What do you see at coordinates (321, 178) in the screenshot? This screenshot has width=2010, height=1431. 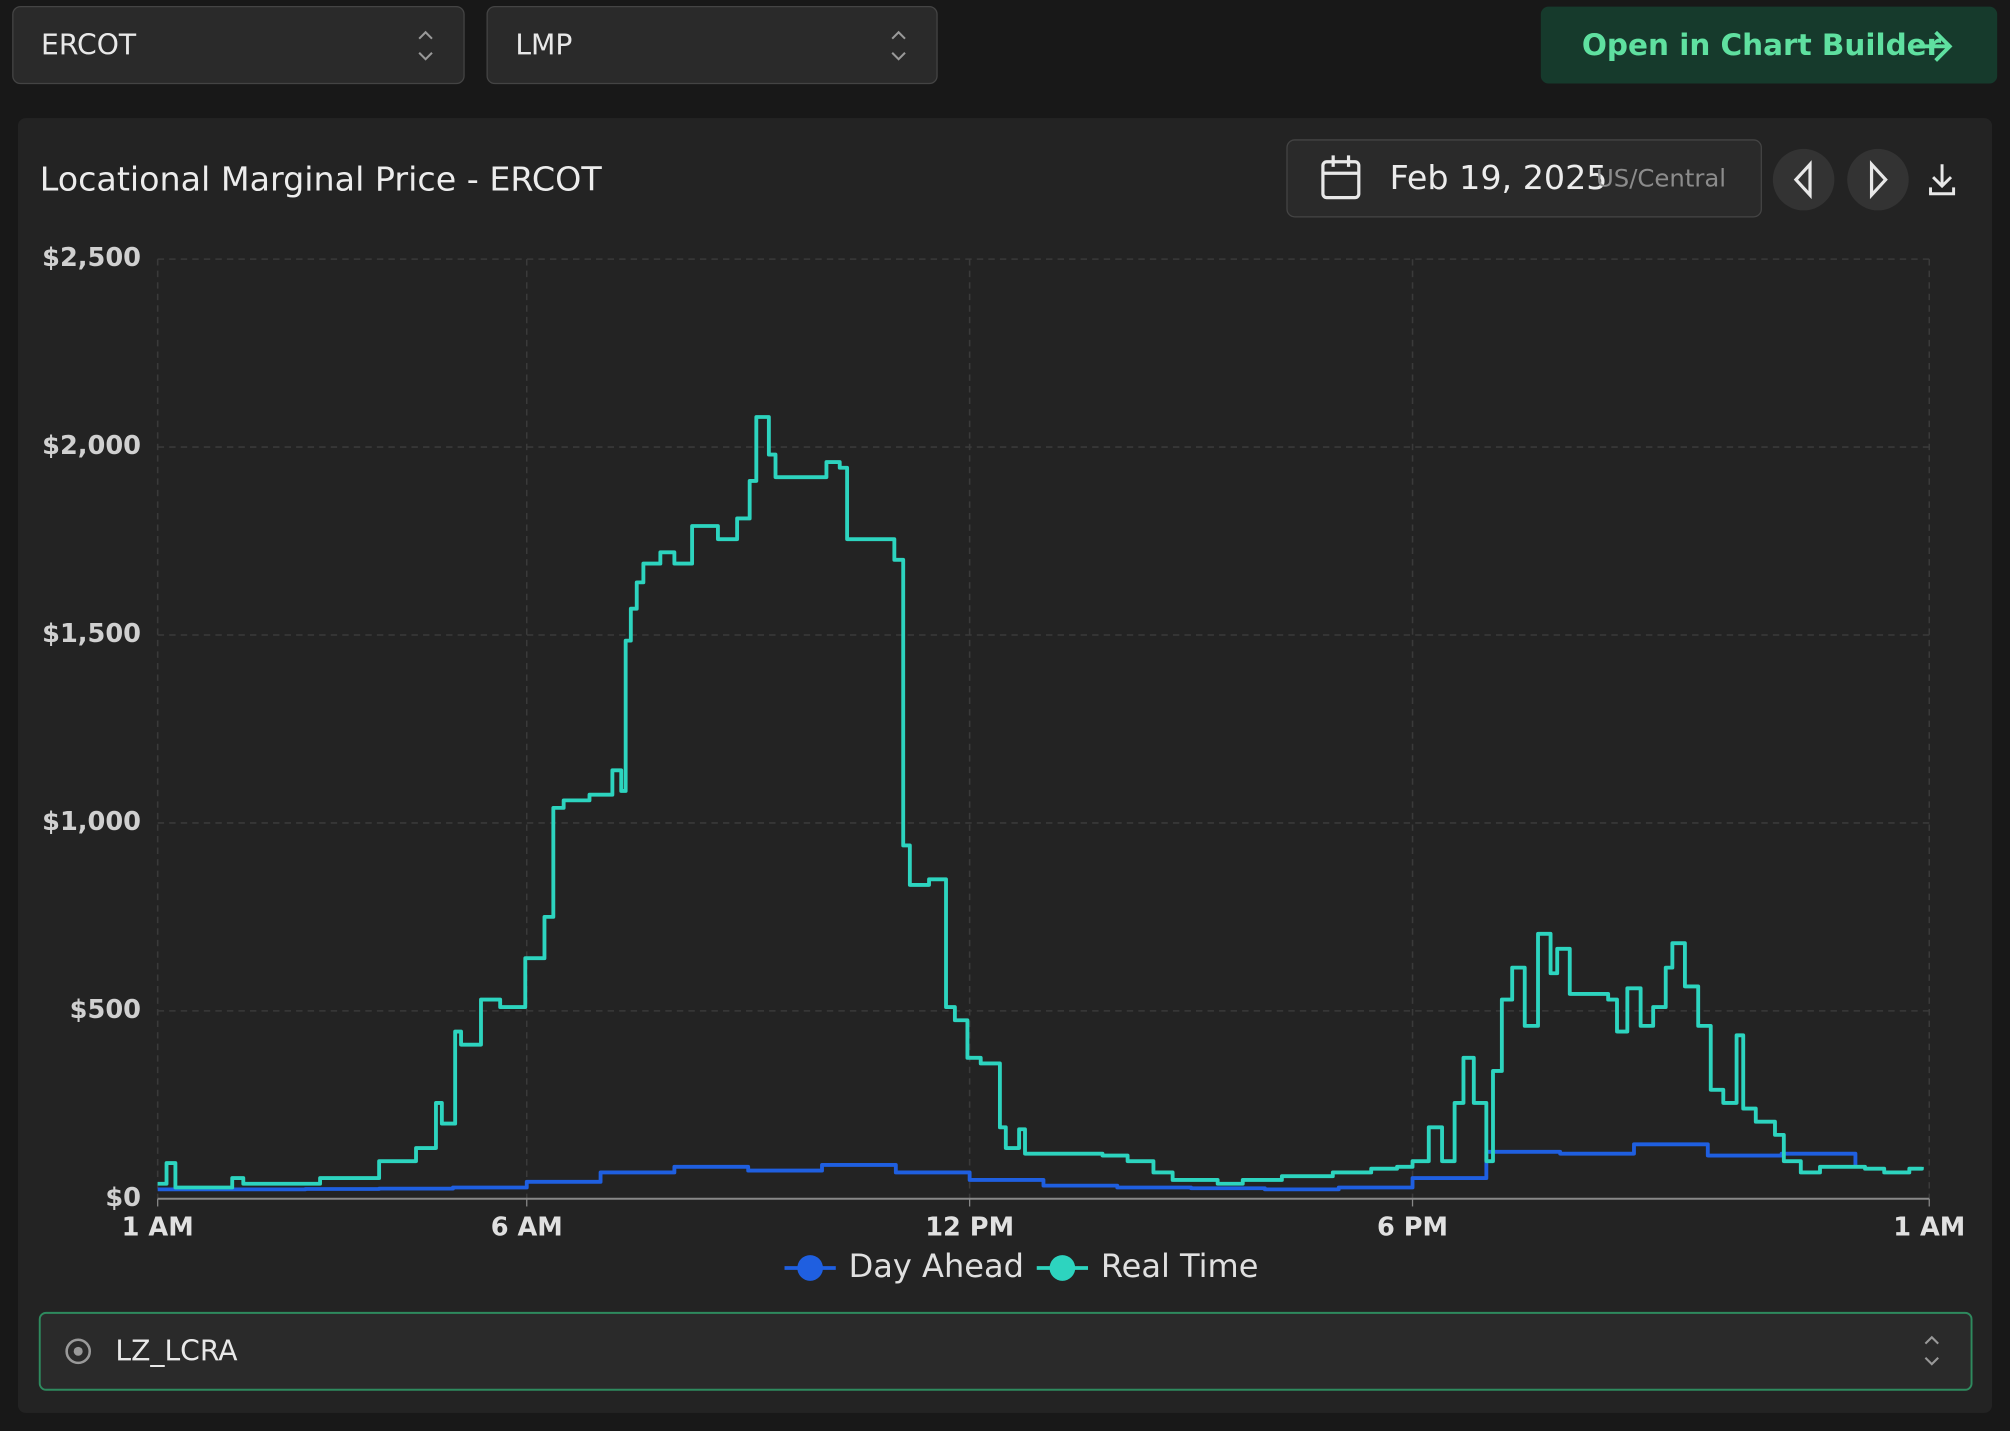 I see `chart-title: Locational Marginal Price - ERCOT` at bounding box center [321, 178].